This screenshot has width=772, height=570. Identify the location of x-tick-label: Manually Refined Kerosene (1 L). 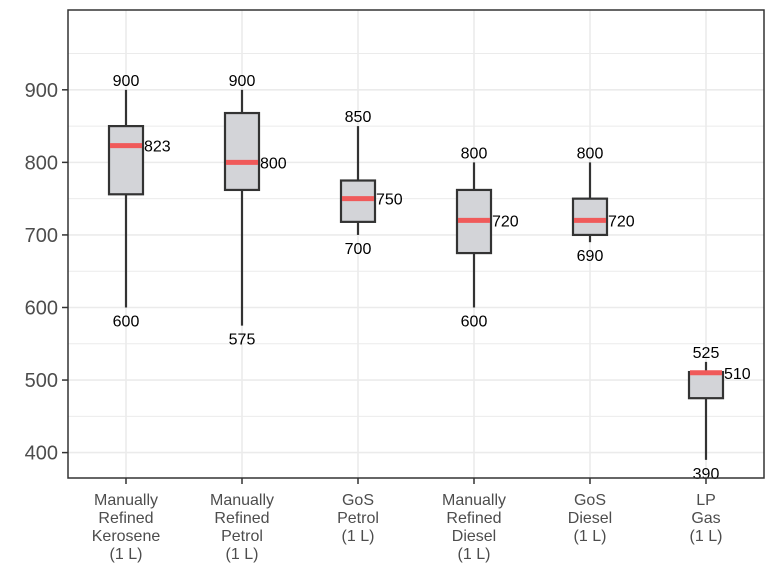
(126, 527).